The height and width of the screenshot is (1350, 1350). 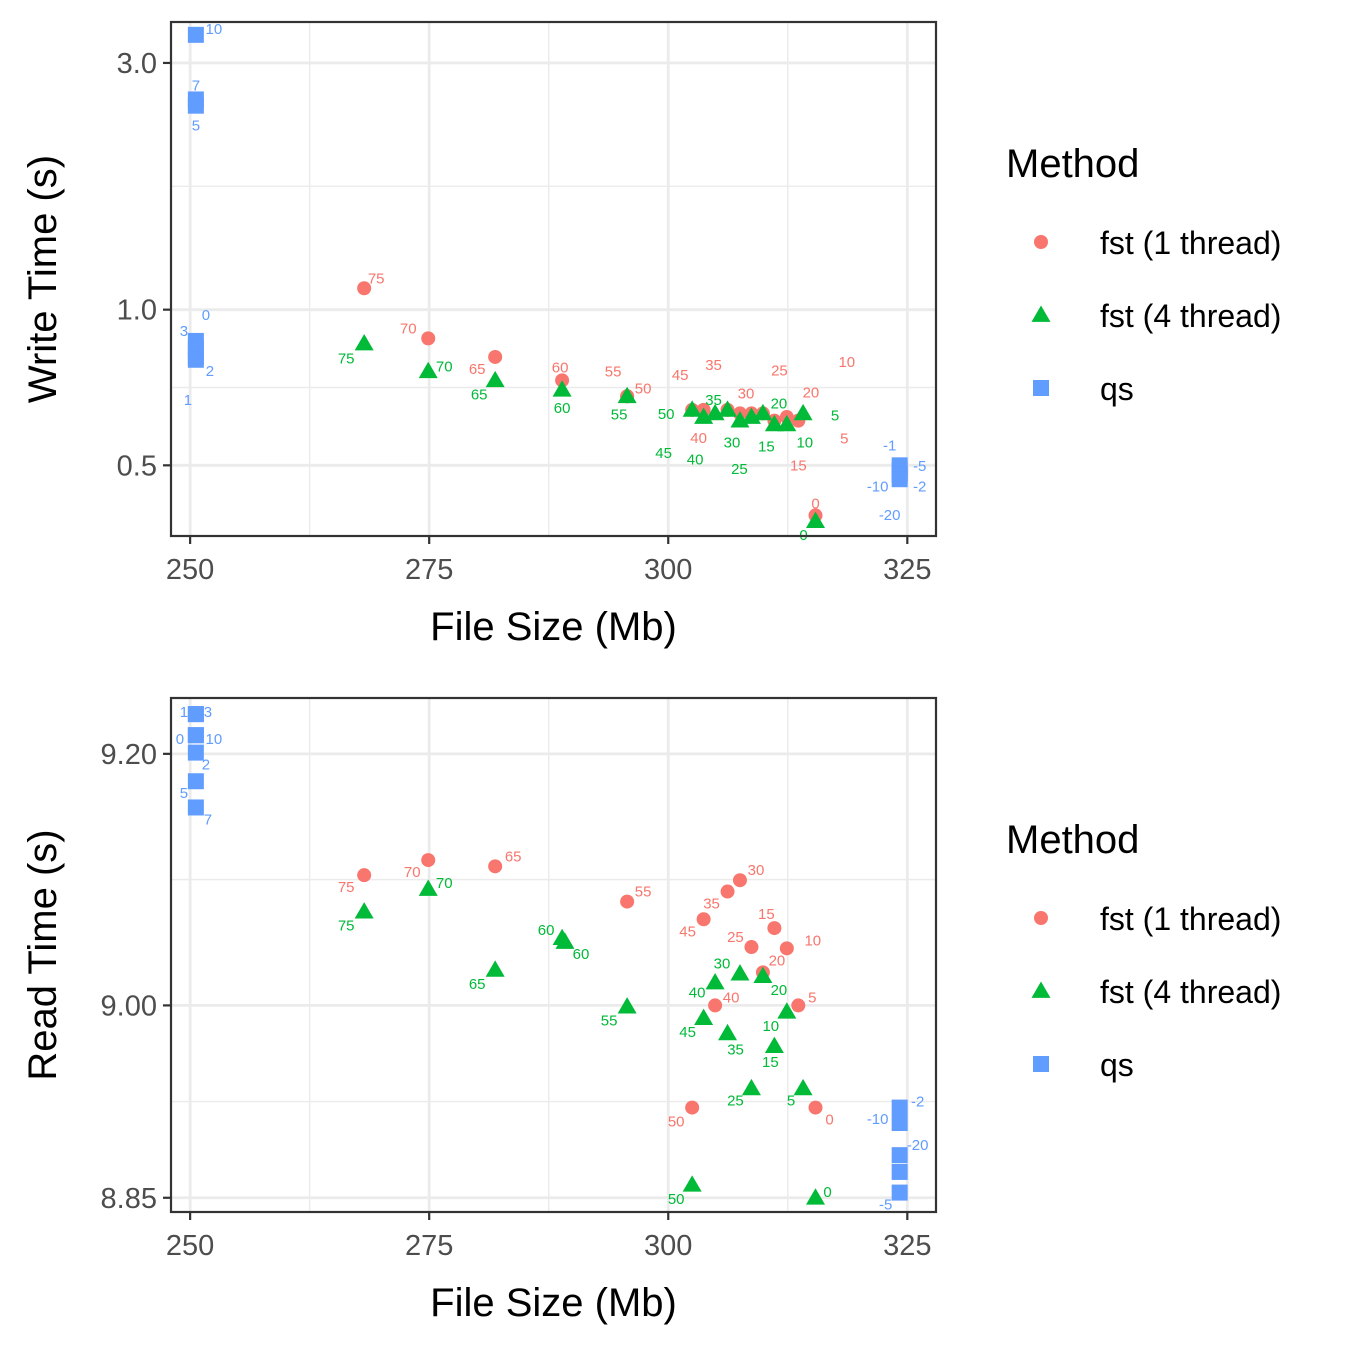 I want to click on point-label: 2, so click(x=210, y=371).